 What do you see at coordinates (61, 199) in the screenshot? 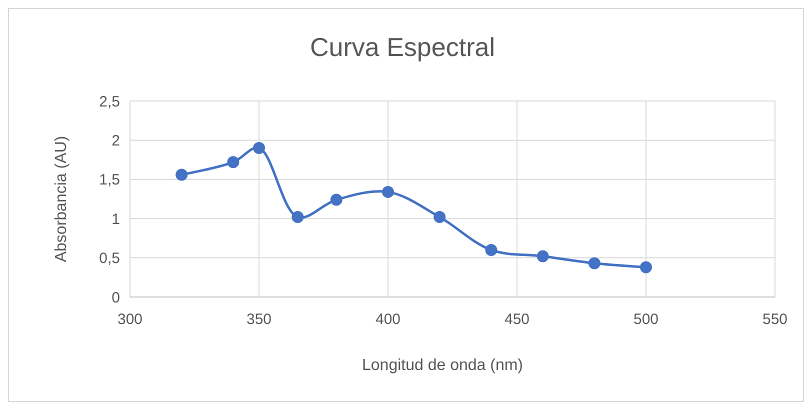
I see `y-axis-title: Absorbancia (AU)` at bounding box center [61, 199].